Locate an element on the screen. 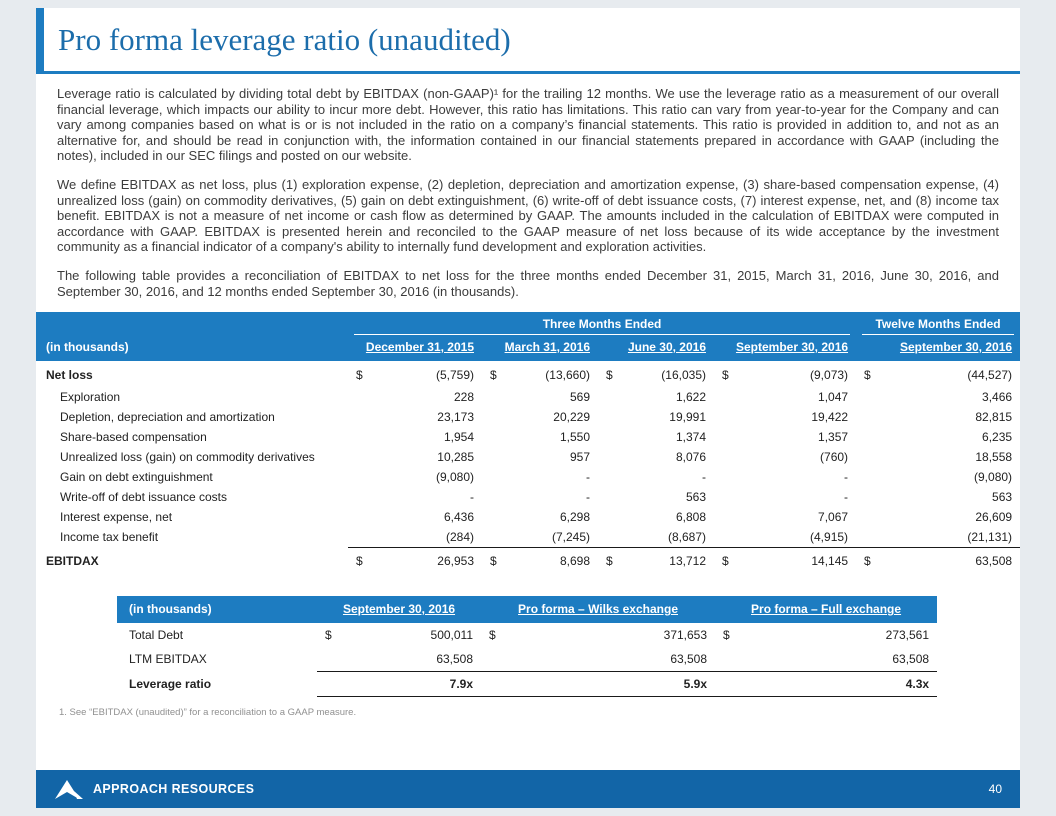 Image resolution: width=1056 pixels, height=816 pixels. cell-value: (284) is located at coordinates (426, 538).